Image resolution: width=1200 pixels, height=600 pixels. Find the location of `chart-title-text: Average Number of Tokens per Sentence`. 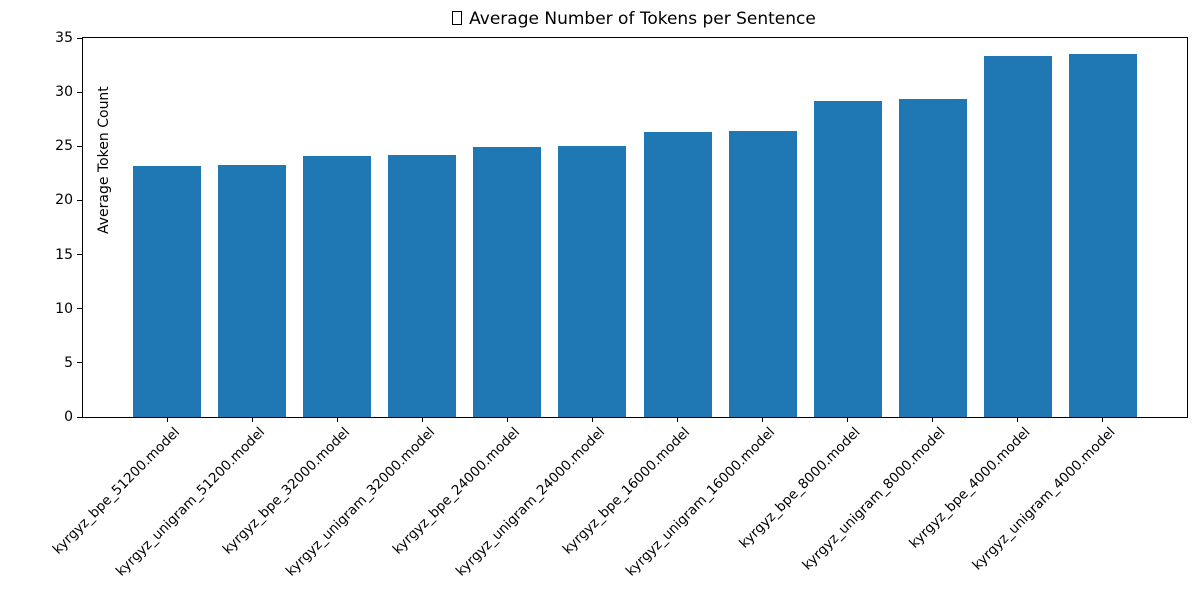

chart-title-text: Average Number of Tokens per Sentence is located at coordinates (642, 19).